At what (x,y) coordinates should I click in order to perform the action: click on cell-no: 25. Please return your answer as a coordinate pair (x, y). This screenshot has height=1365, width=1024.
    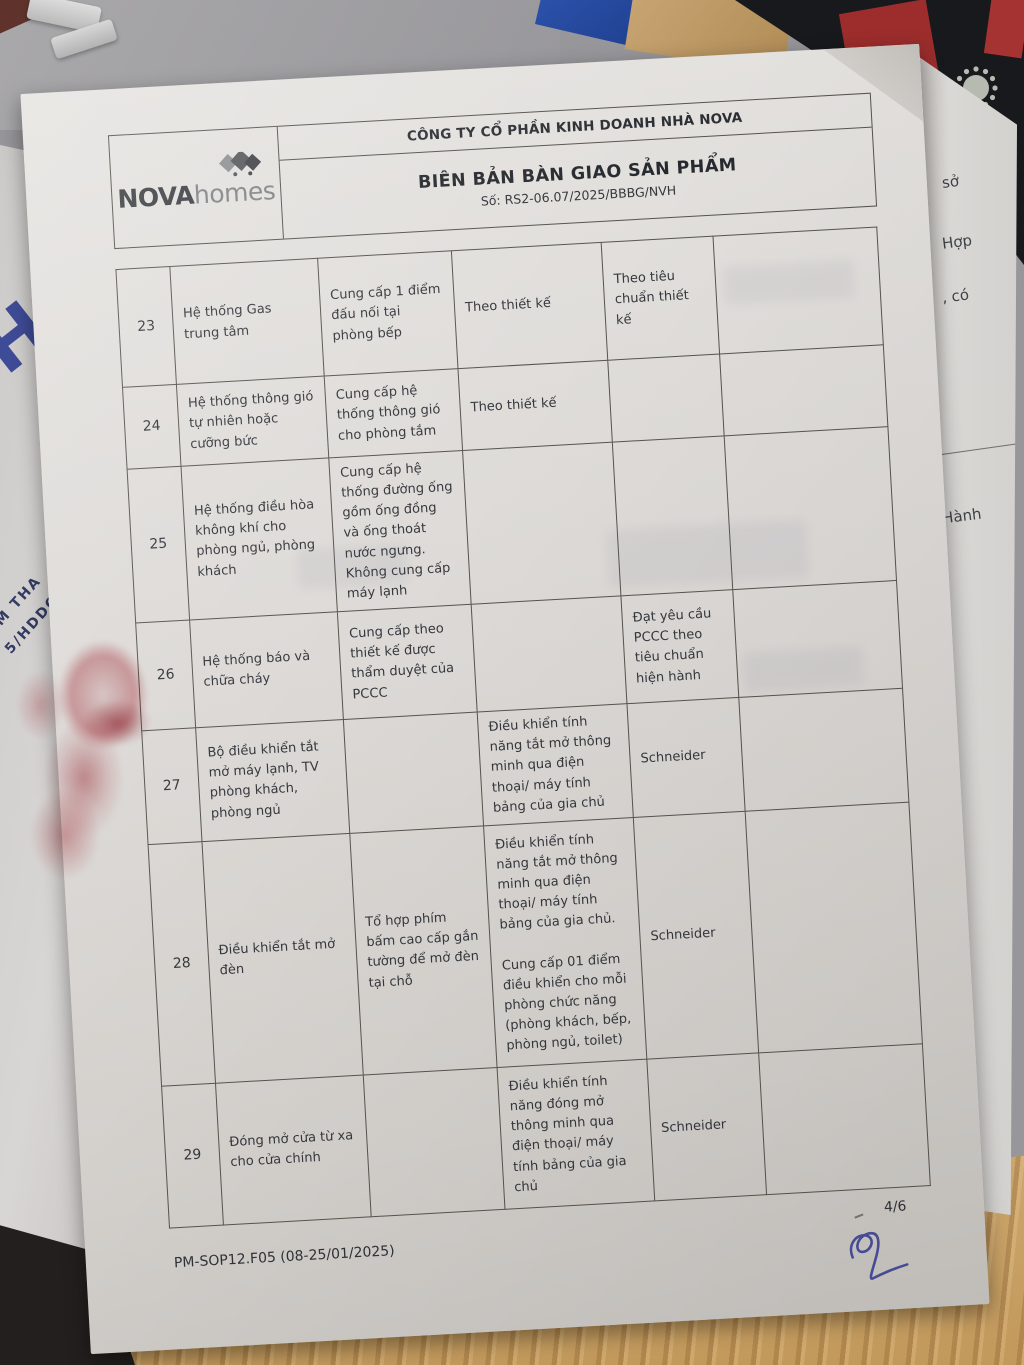
    Looking at the image, I should click on (158, 544).